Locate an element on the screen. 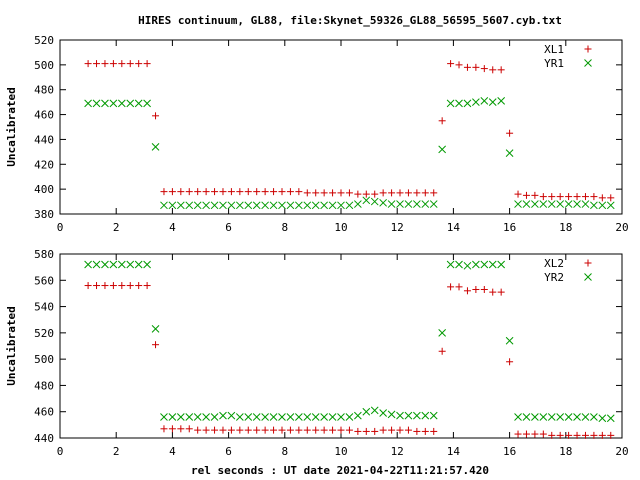 Image resolution: width=640 pixels, height=480 pixels. x-tick-label: 14 is located at coordinates (454, 451).